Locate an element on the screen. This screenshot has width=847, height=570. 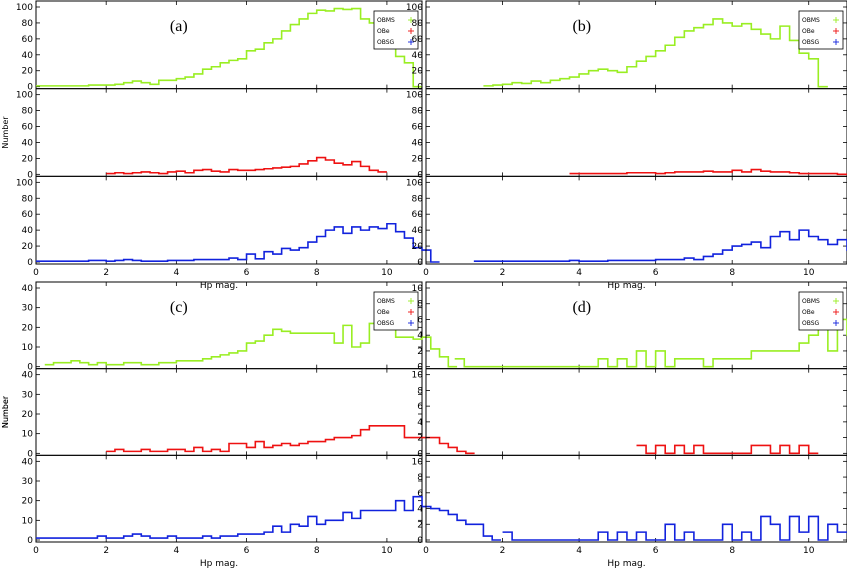
panel-label: (d) is located at coordinates (581, 307).